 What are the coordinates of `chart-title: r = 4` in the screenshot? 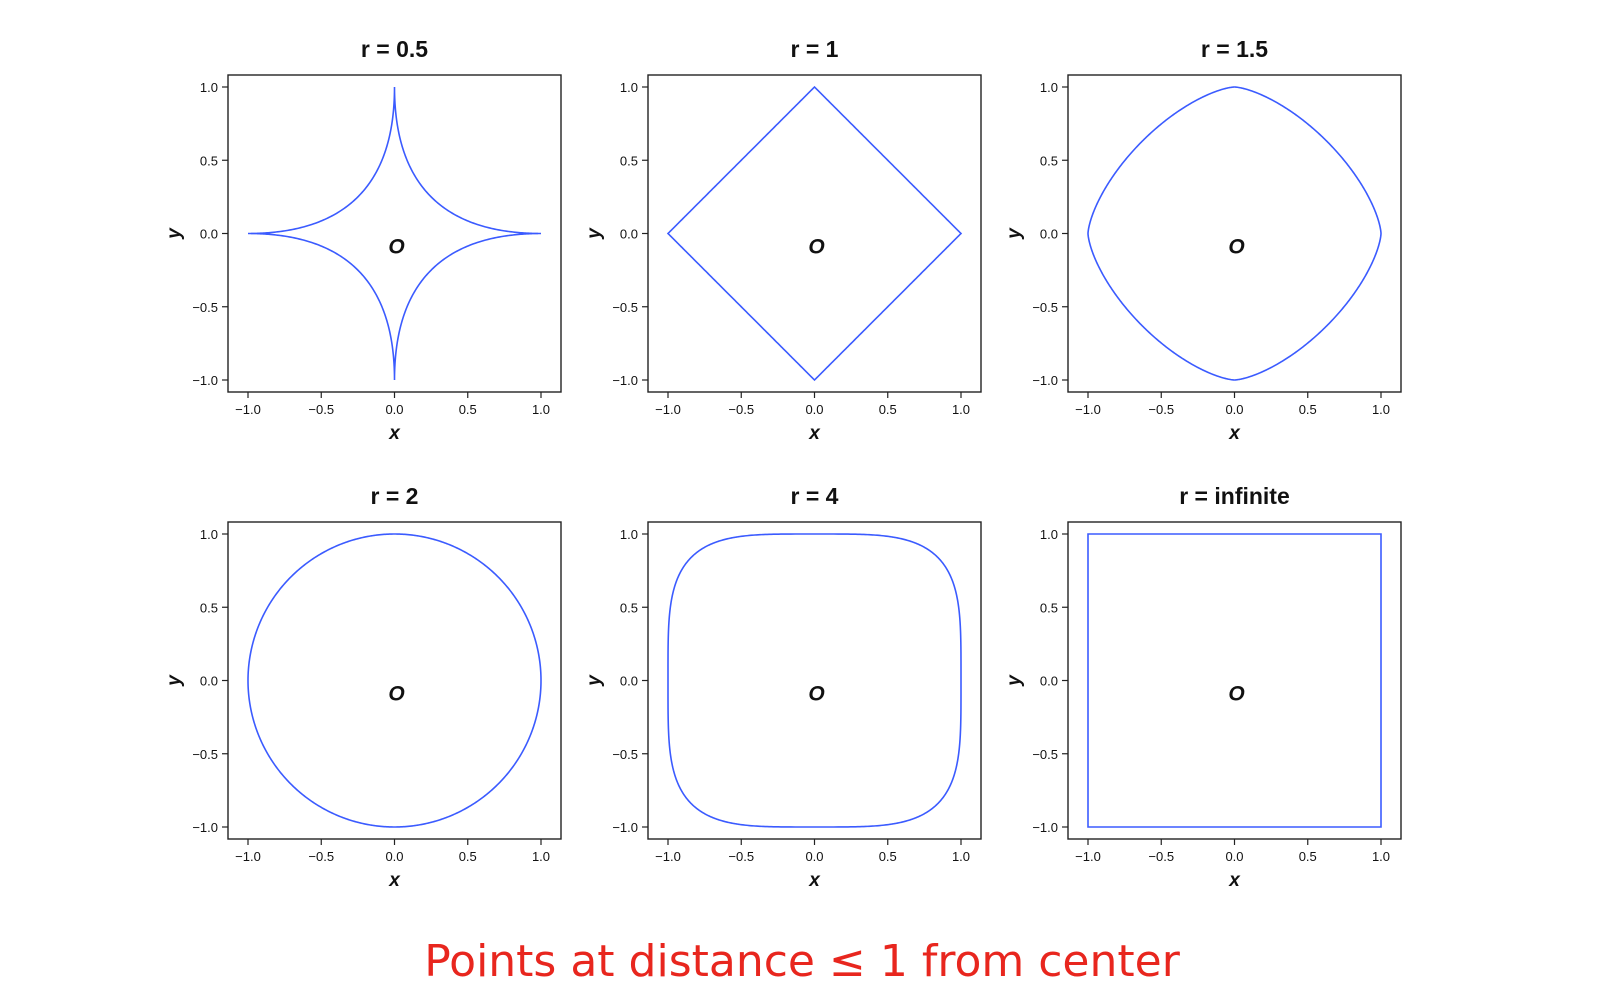 It's located at (815, 496).